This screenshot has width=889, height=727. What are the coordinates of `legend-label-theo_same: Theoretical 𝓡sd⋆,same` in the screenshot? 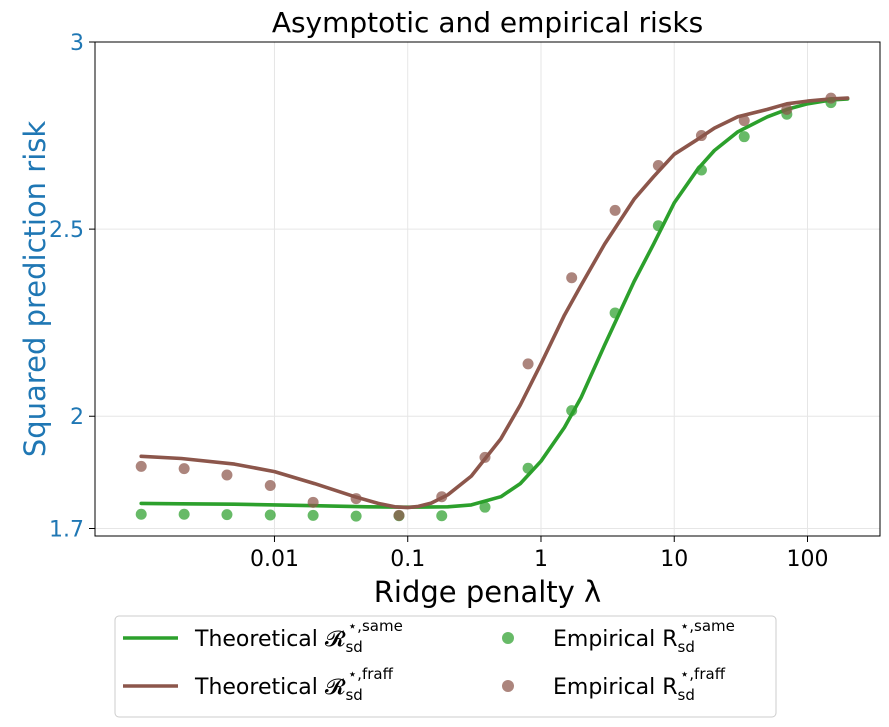 It's located at (298, 636).